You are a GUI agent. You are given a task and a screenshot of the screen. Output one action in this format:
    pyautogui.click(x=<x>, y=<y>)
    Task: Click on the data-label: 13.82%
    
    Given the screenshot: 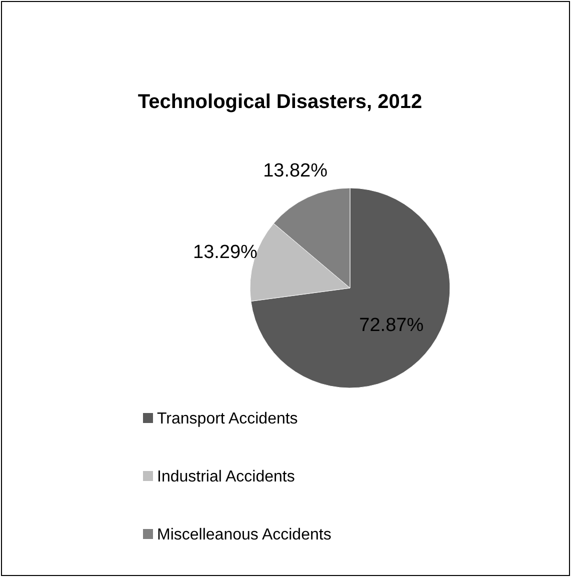 What is the action you would take?
    pyautogui.click(x=295, y=171)
    